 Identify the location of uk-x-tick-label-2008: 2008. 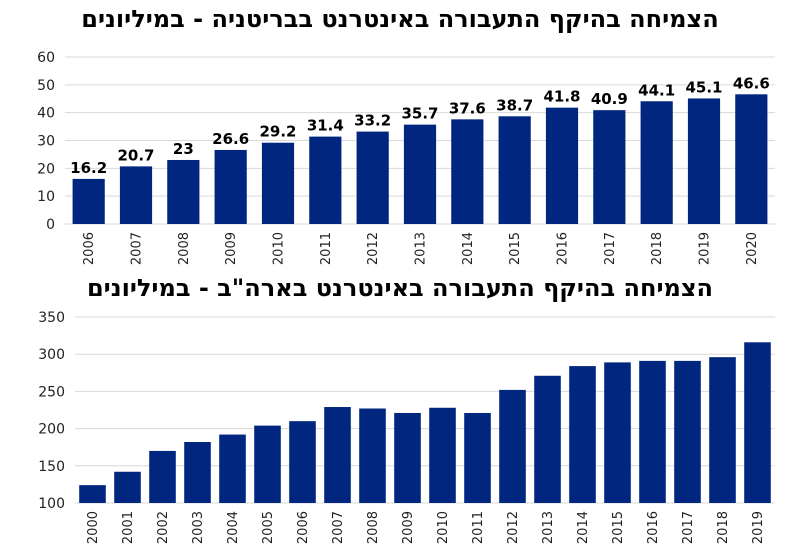
(184, 248).